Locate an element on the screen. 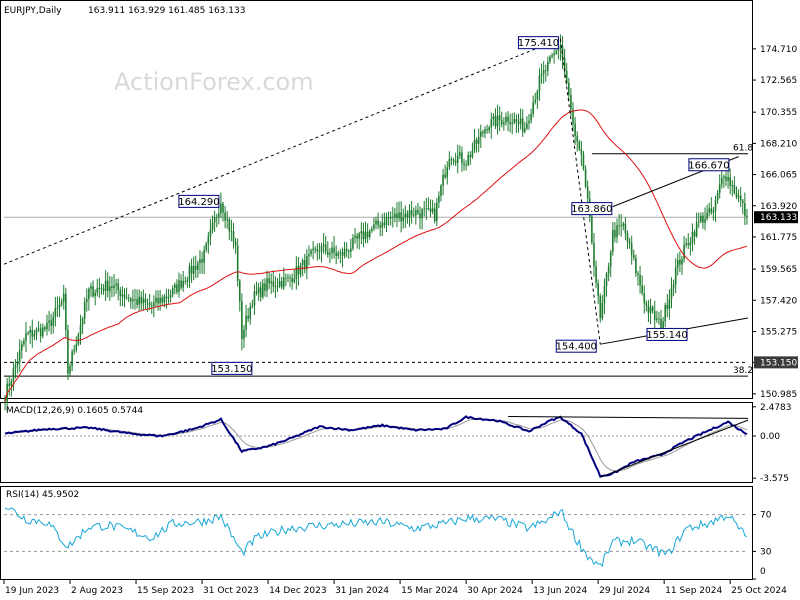 This screenshot has width=800, height=600. watermark: ActionForex.com is located at coordinates (214, 82).